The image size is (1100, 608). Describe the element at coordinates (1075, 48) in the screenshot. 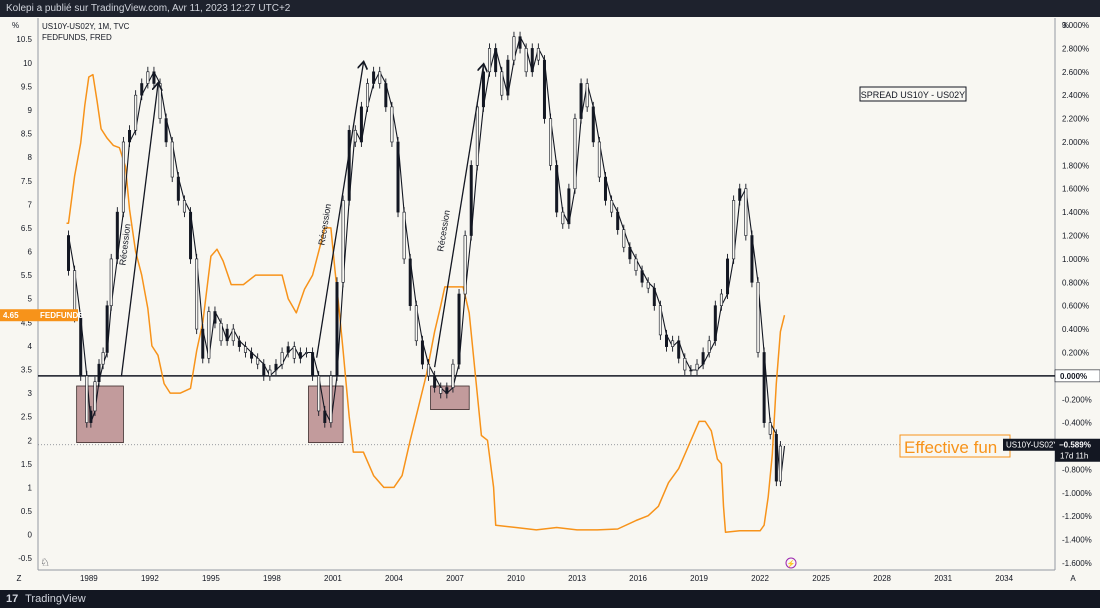

I see `right-tick-label: 2.800%` at that location.